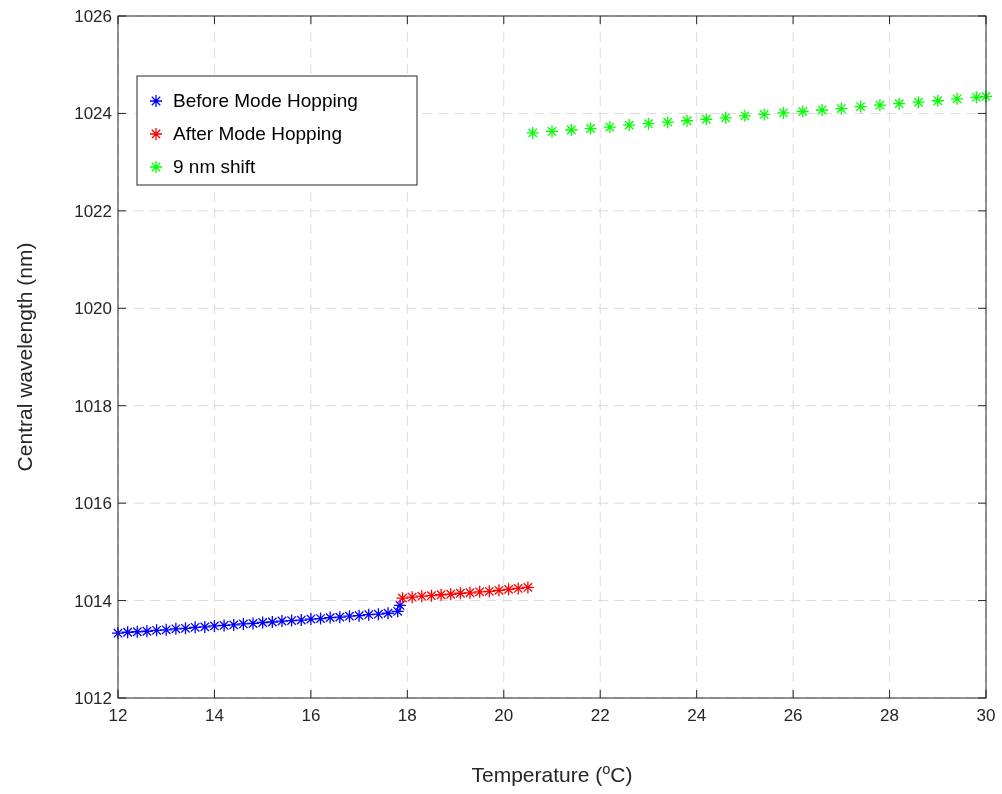 This screenshot has height=794, width=1002. I want to click on y-tick-label: 1024, so click(93, 114).